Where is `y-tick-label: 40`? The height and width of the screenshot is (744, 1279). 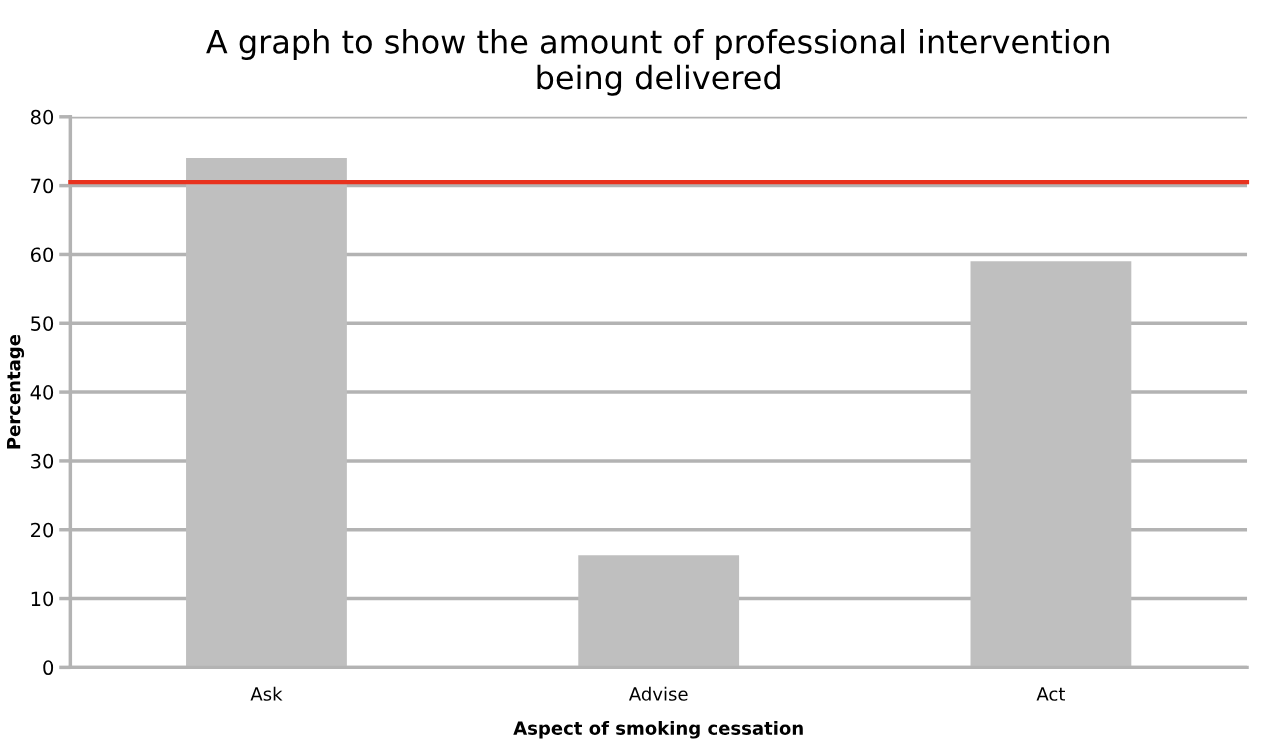
y-tick-label: 40 is located at coordinates (42, 392).